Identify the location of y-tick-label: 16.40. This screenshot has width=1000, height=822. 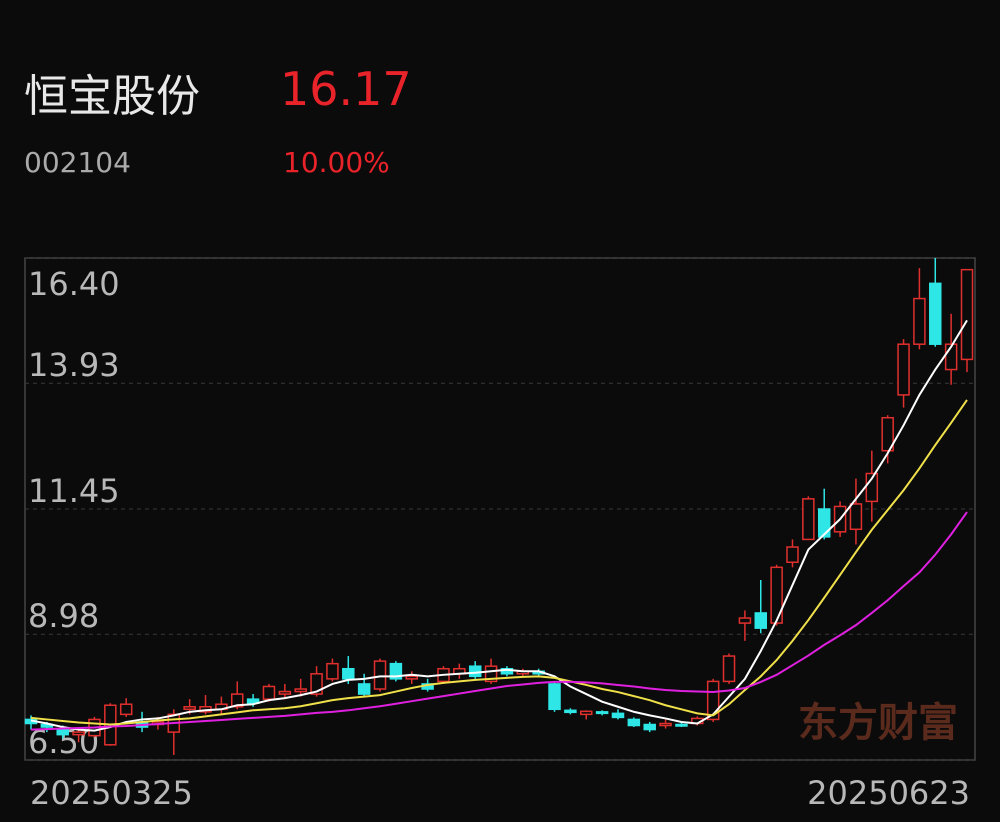
(74, 284).